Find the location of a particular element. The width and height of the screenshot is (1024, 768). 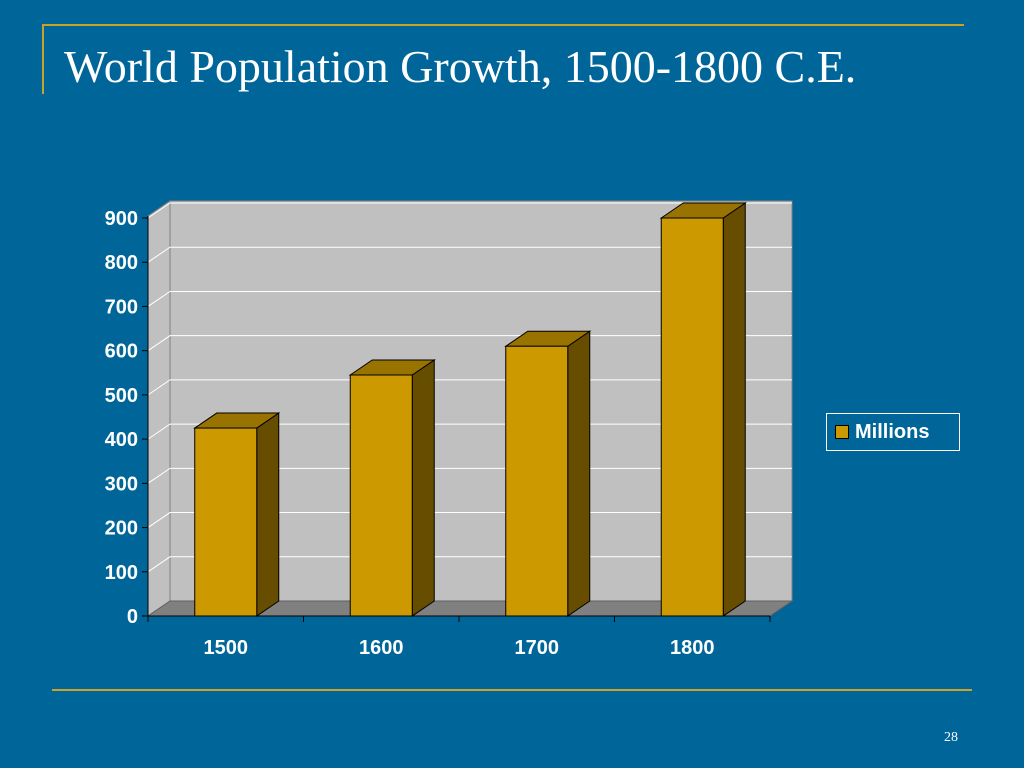

y-tick-label: 300 is located at coordinates (121, 484).